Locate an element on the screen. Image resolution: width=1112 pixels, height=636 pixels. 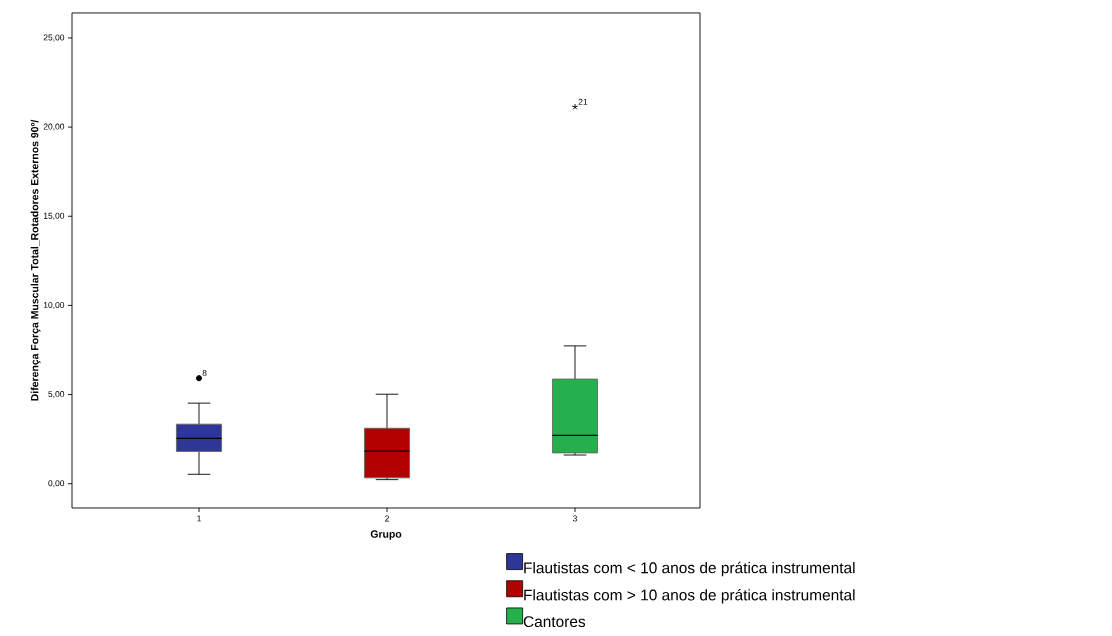
annotation: 8 is located at coordinates (204, 372).